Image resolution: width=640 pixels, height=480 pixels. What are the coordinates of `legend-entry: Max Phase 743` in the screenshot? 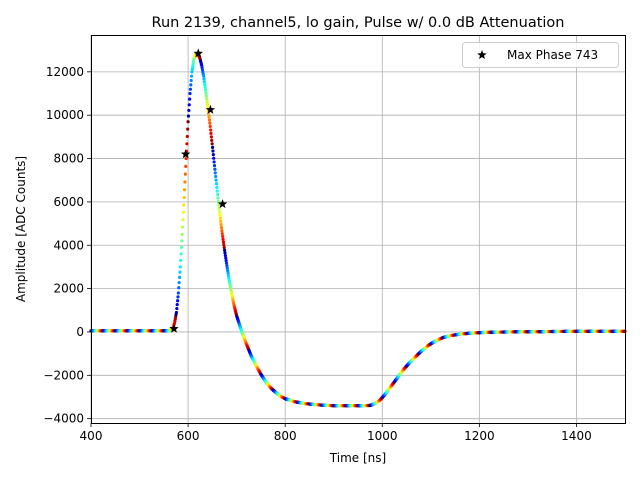 It's located at (552, 55).